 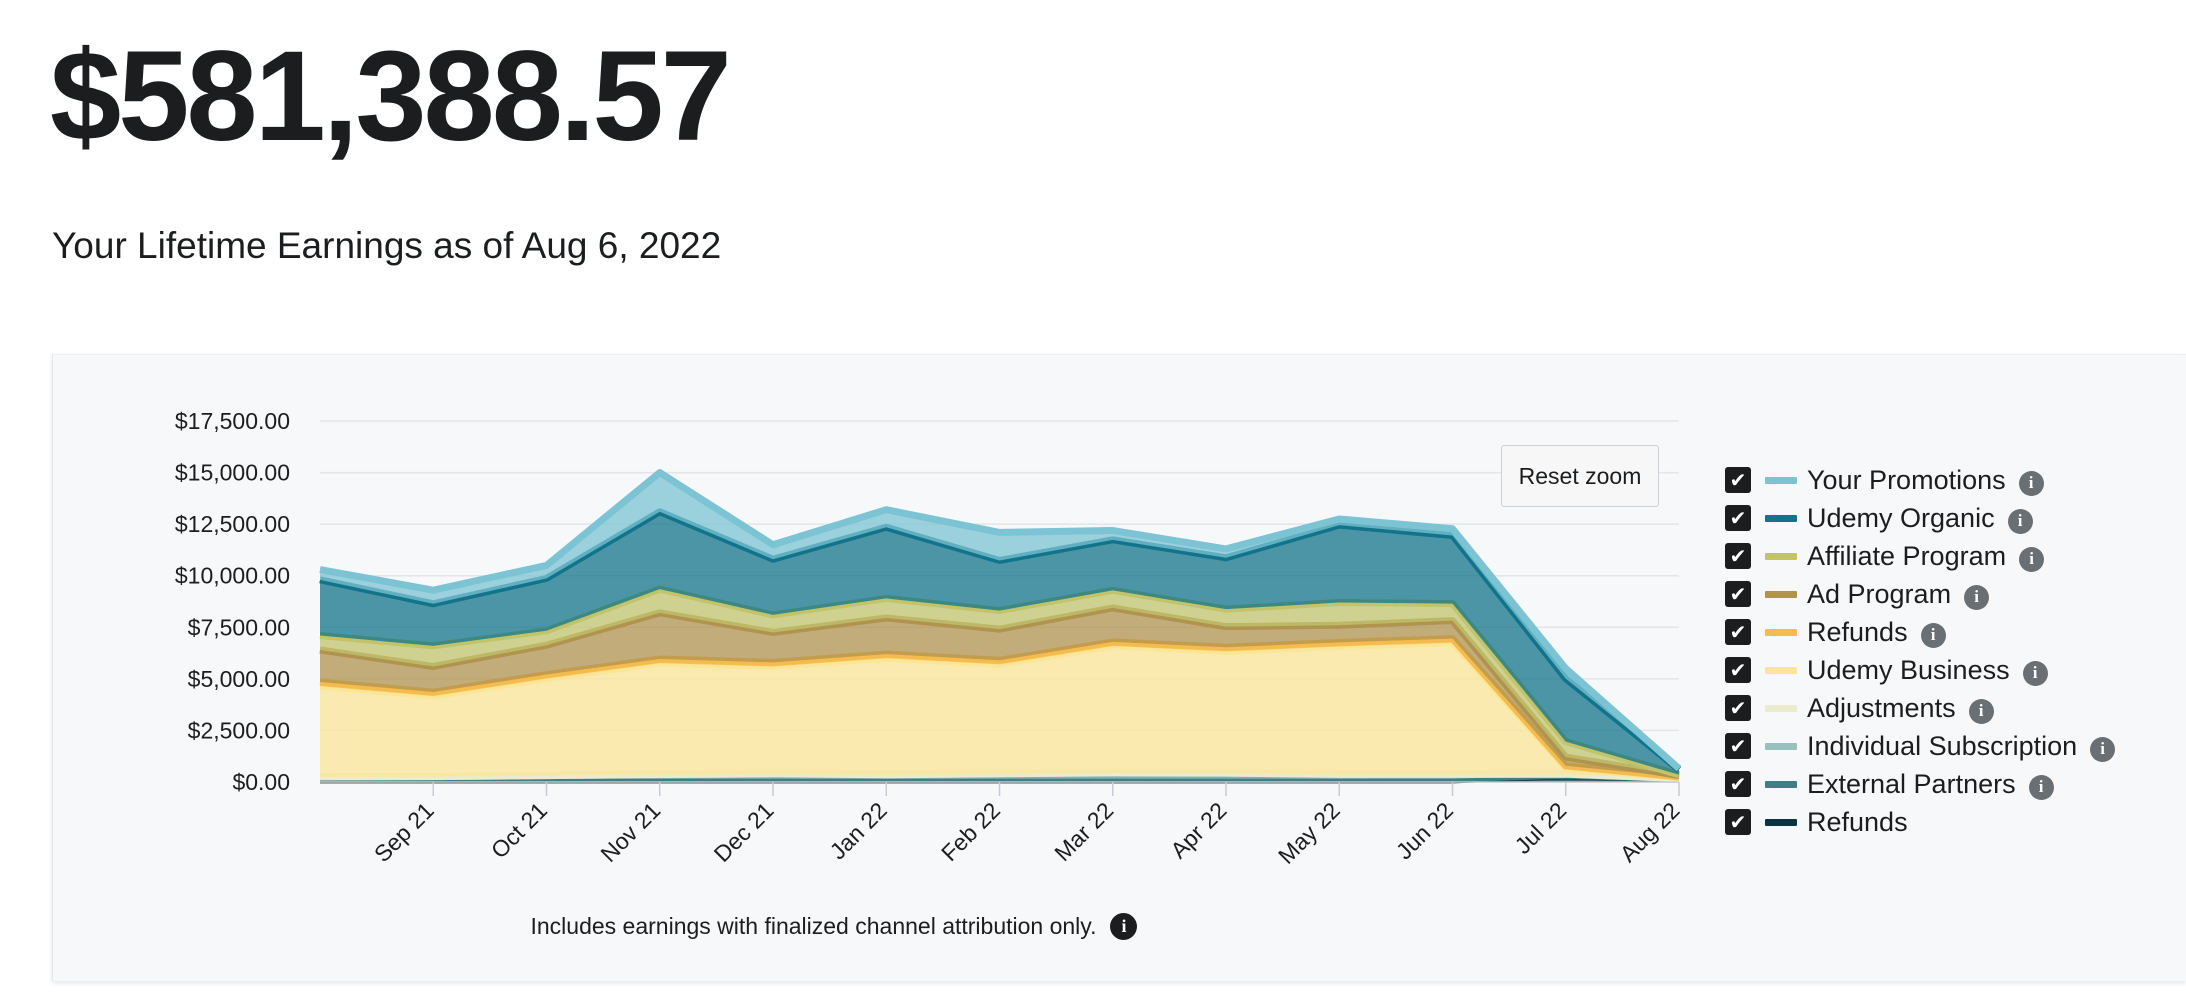 I want to click on legend-item: ✔ Your Promotions i, so click(x=1920, y=480).